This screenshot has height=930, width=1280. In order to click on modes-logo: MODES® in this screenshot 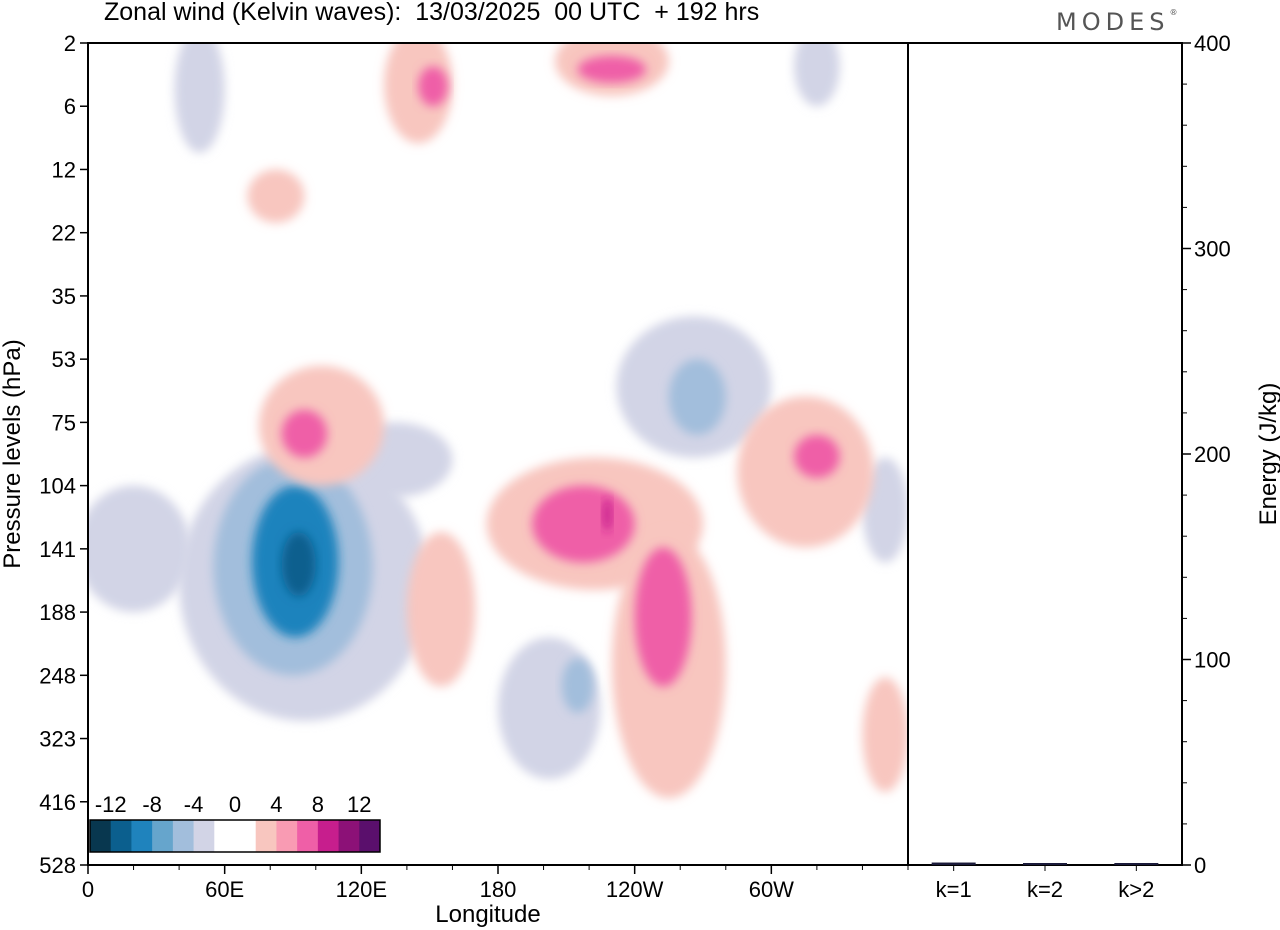, I will do `click(1116, 22)`.